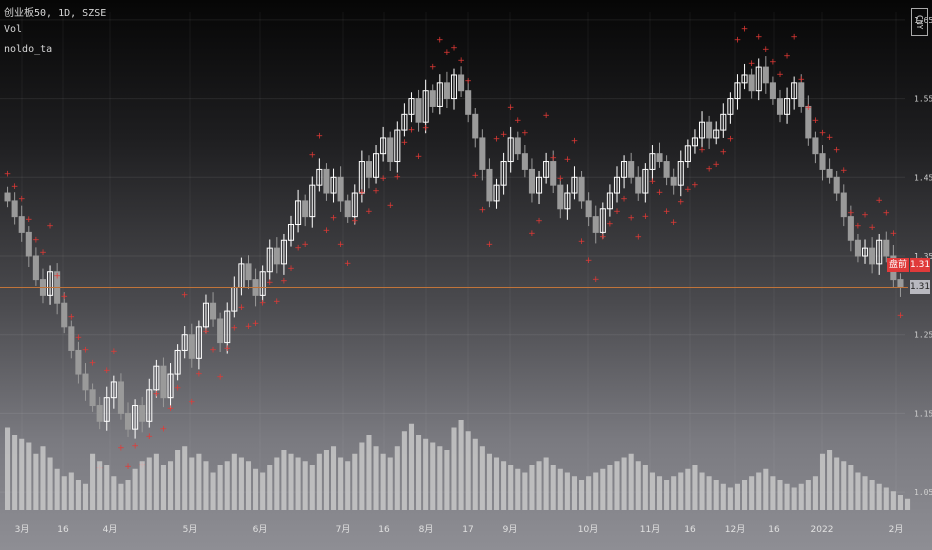  I want to click on x-tick-label: 12月, so click(735, 529).